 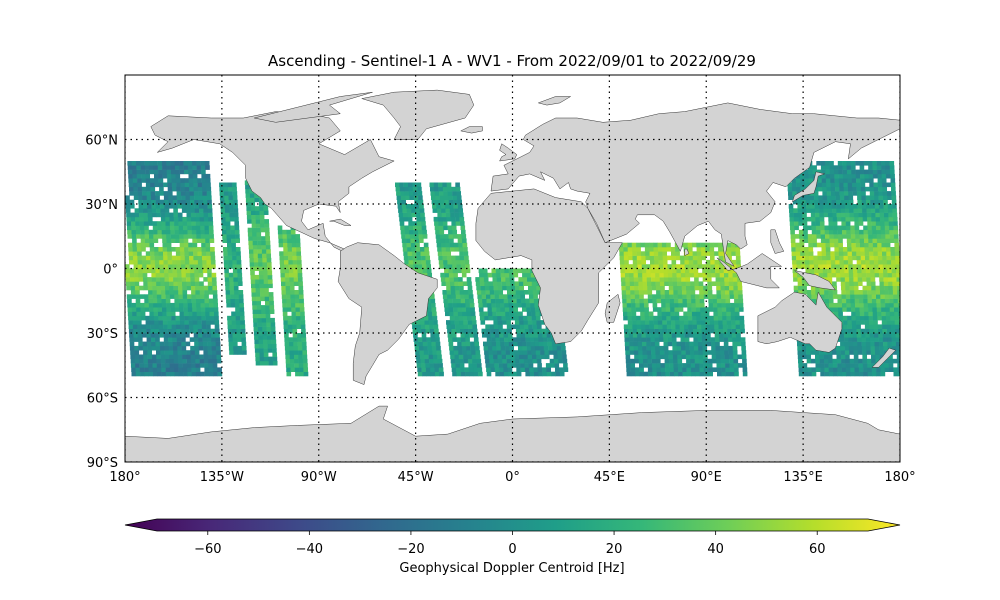 What do you see at coordinates (387, 313) in the screenshot?
I see `south-america-land` at bounding box center [387, 313].